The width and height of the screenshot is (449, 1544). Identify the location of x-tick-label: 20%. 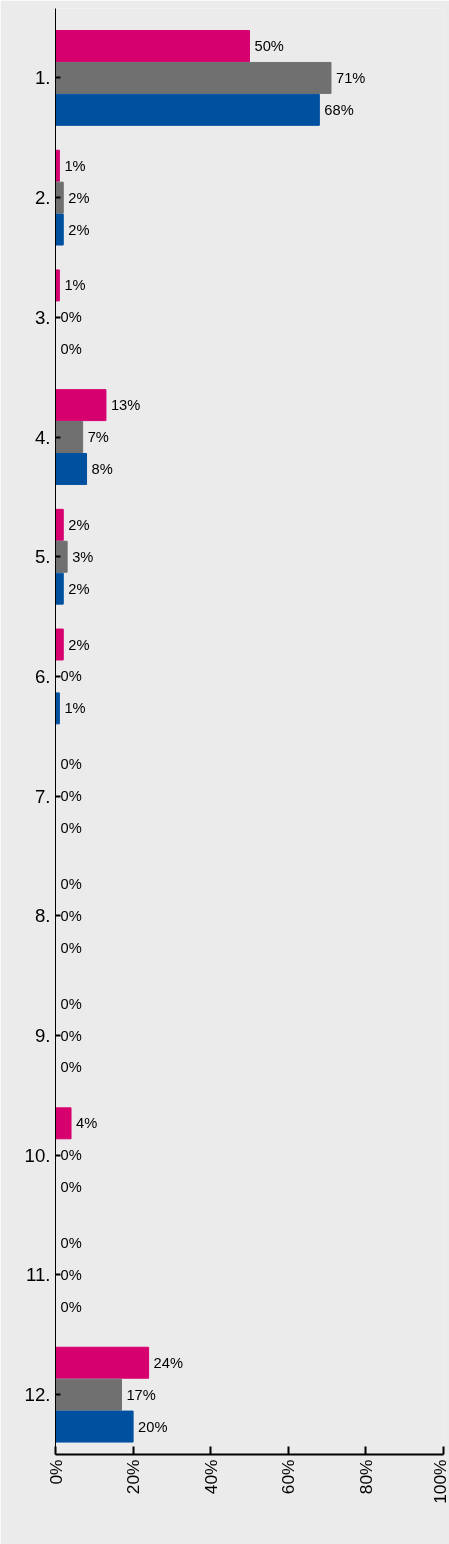
(133, 1477).